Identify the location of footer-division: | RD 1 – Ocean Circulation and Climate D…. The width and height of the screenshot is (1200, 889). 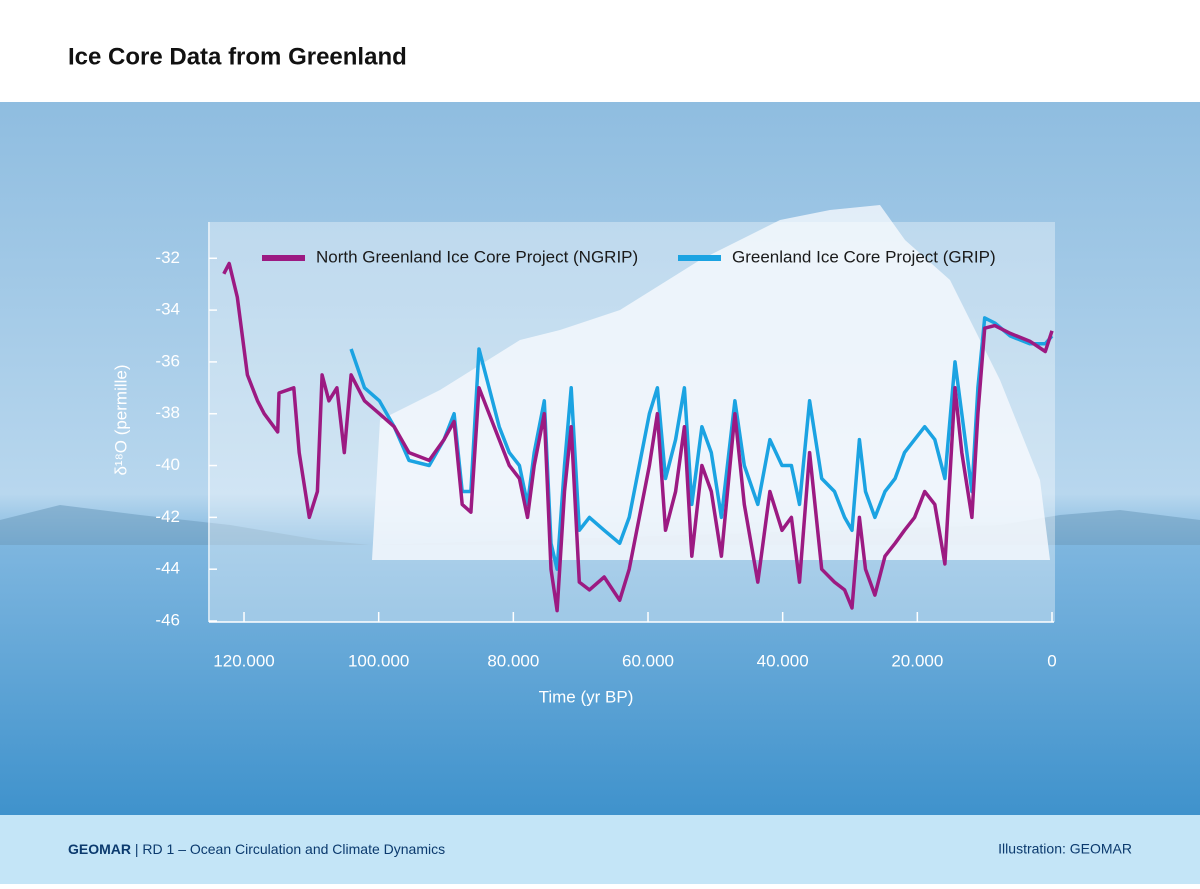
(290, 849).